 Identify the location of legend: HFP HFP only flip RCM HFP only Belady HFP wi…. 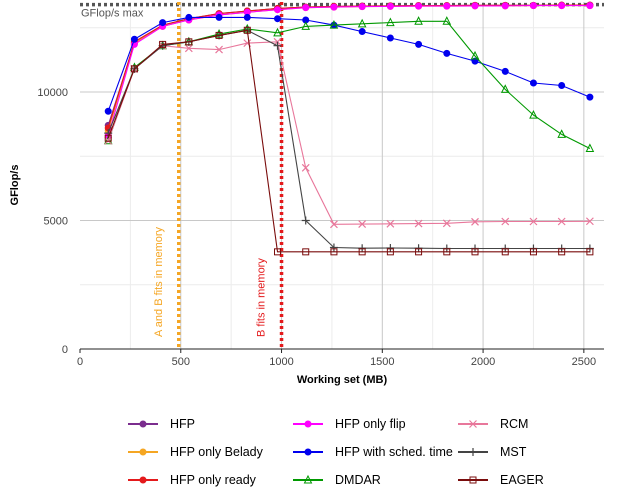
(336, 452).